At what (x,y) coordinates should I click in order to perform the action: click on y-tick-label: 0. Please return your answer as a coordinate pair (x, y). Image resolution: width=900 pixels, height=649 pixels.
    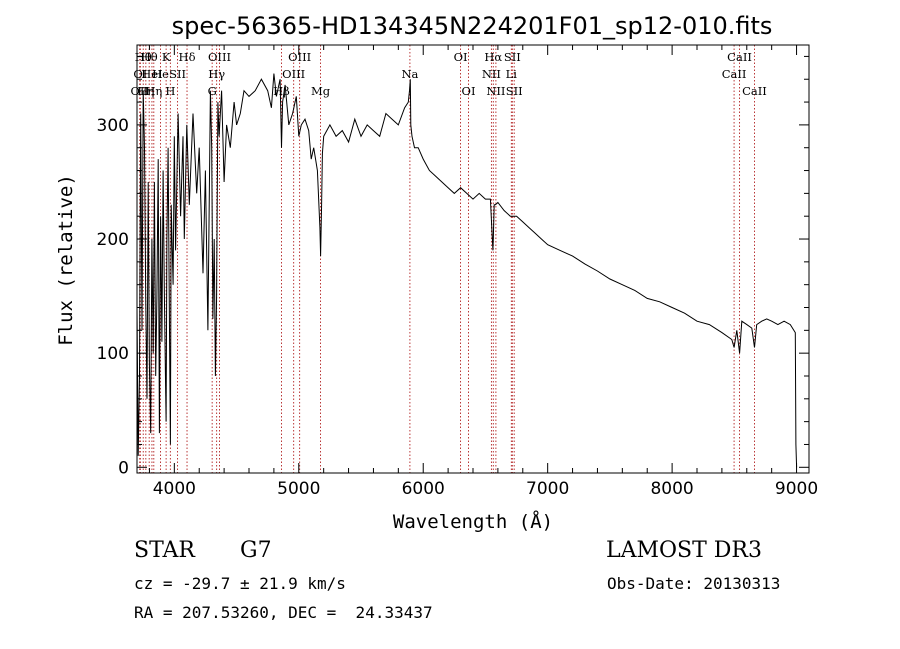
    Looking at the image, I should click on (123, 468).